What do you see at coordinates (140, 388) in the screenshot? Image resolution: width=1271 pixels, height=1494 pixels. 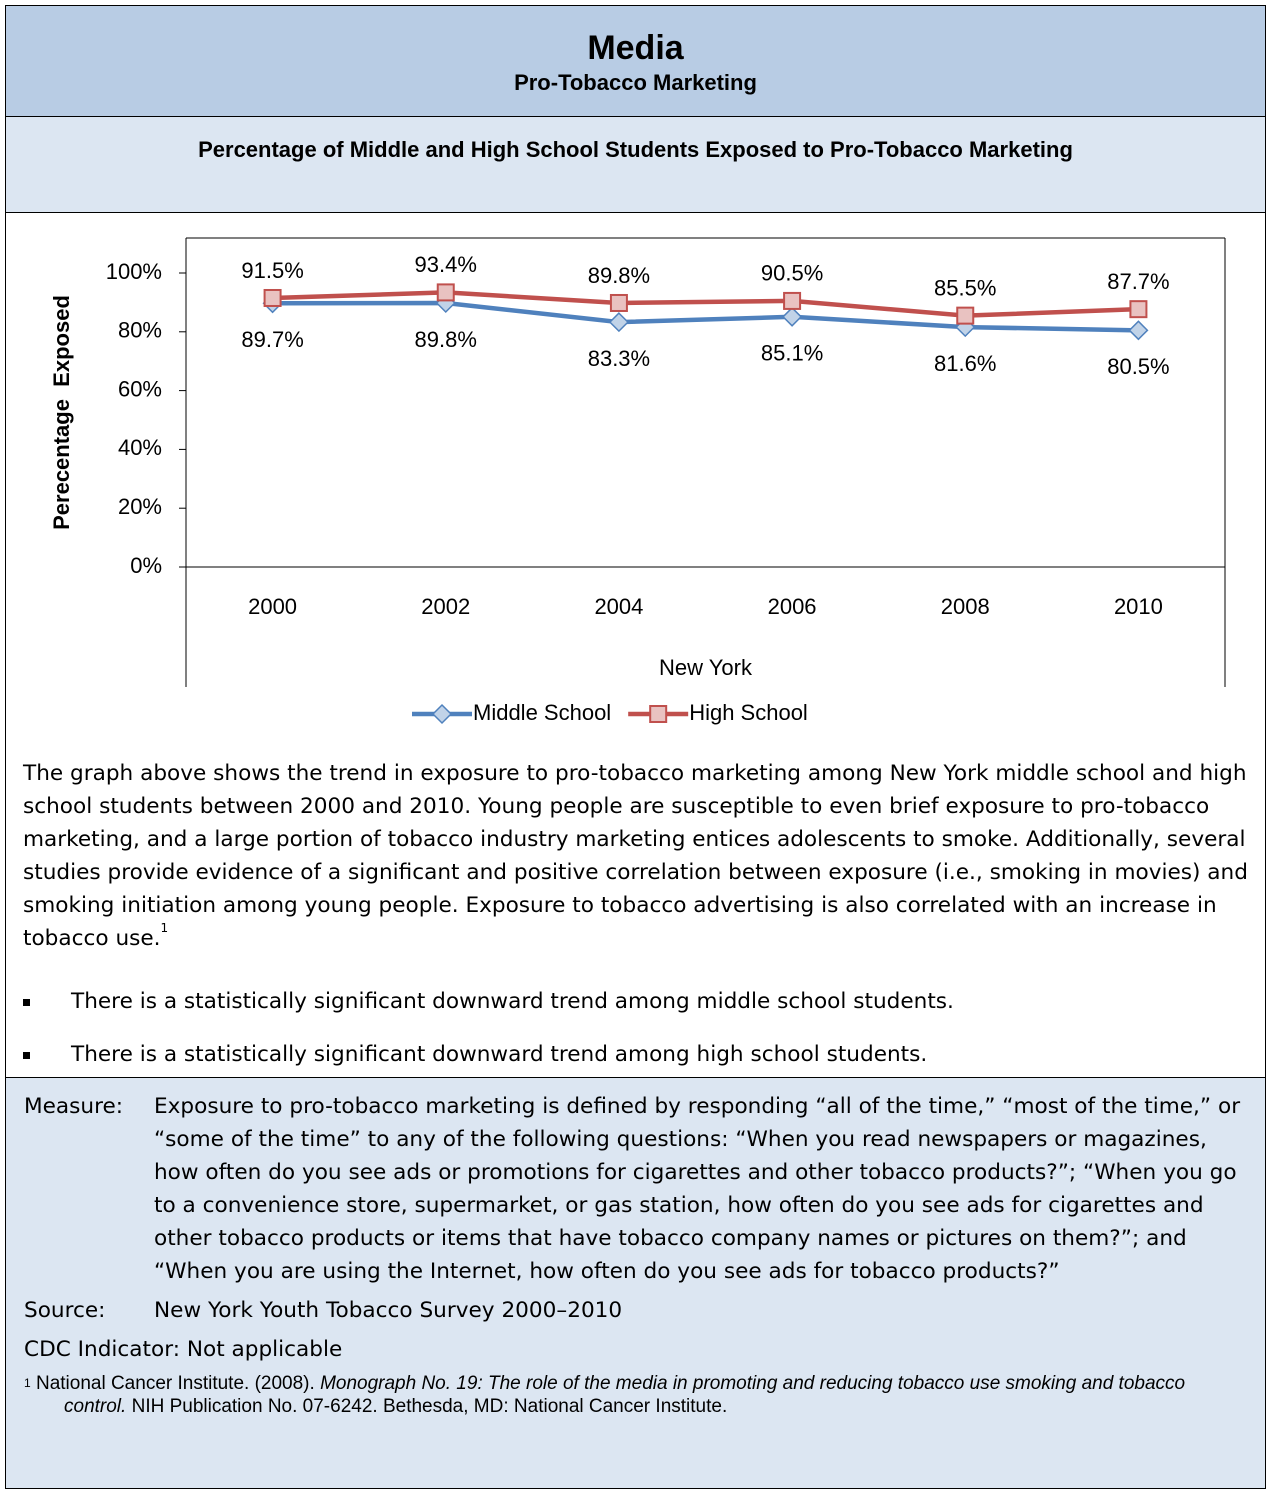 I see `y-tick-label: 60%` at bounding box center [140, 388].